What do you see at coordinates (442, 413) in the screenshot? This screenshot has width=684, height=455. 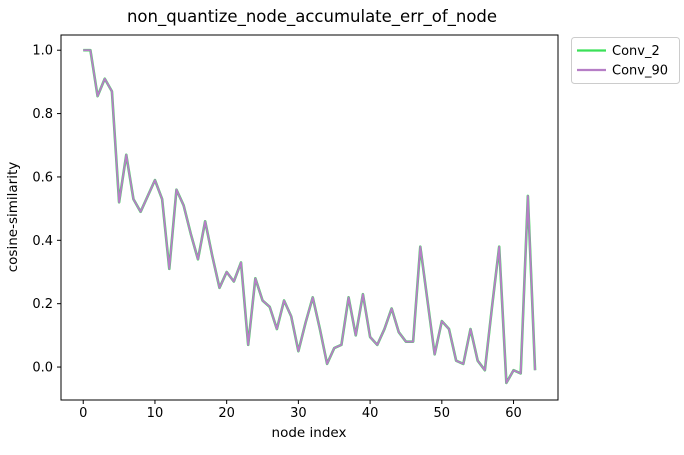 I see `x-tick-label: 50` at bounding box center [442, 413].